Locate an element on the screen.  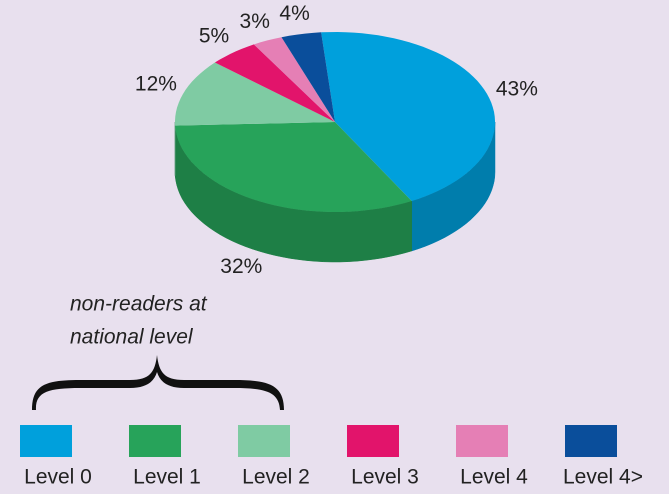
data-label: 32% is located at coordinates (241, 266).